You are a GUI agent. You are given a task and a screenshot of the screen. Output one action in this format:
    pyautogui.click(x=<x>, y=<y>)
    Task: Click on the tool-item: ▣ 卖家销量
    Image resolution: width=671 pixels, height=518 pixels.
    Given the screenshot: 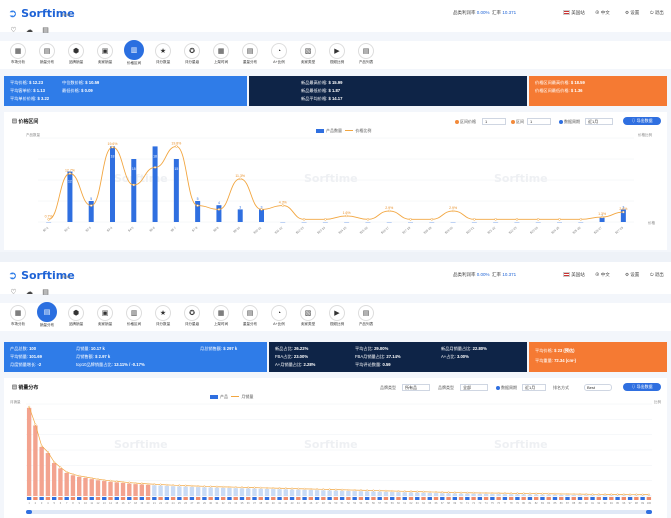 What is the action you would take?
    pyautogui.click(x=105, y=316)
    